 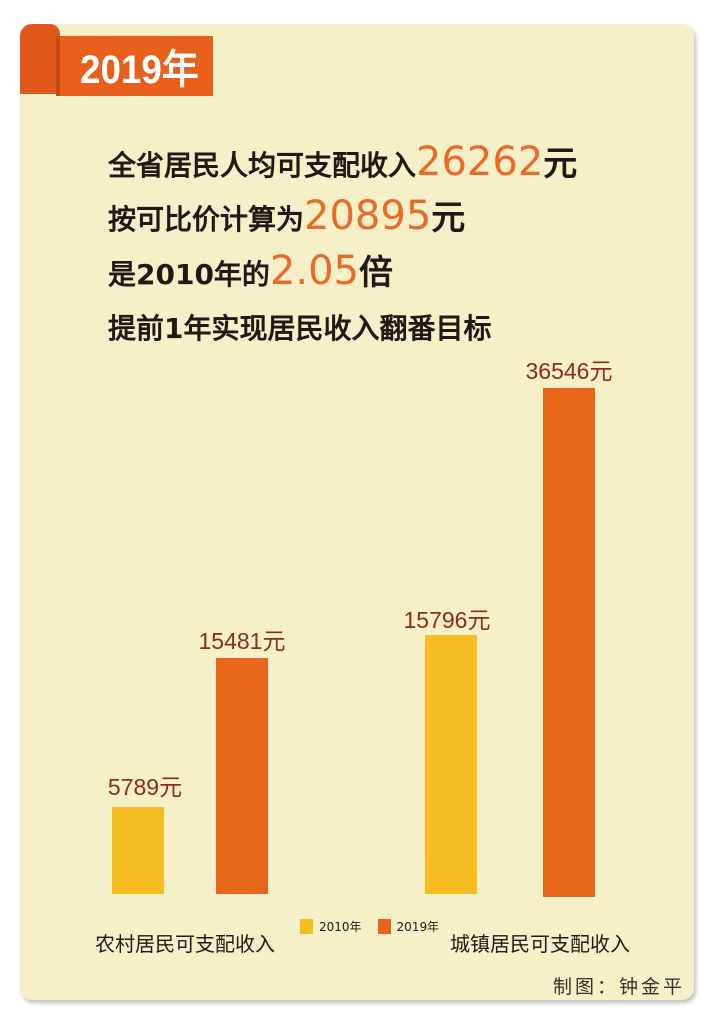 What do you see at coordinates (262, 165) in the screenshot?
I see `headline-text: 全省居民人均可支配收入` at bounding box center [262, 165].